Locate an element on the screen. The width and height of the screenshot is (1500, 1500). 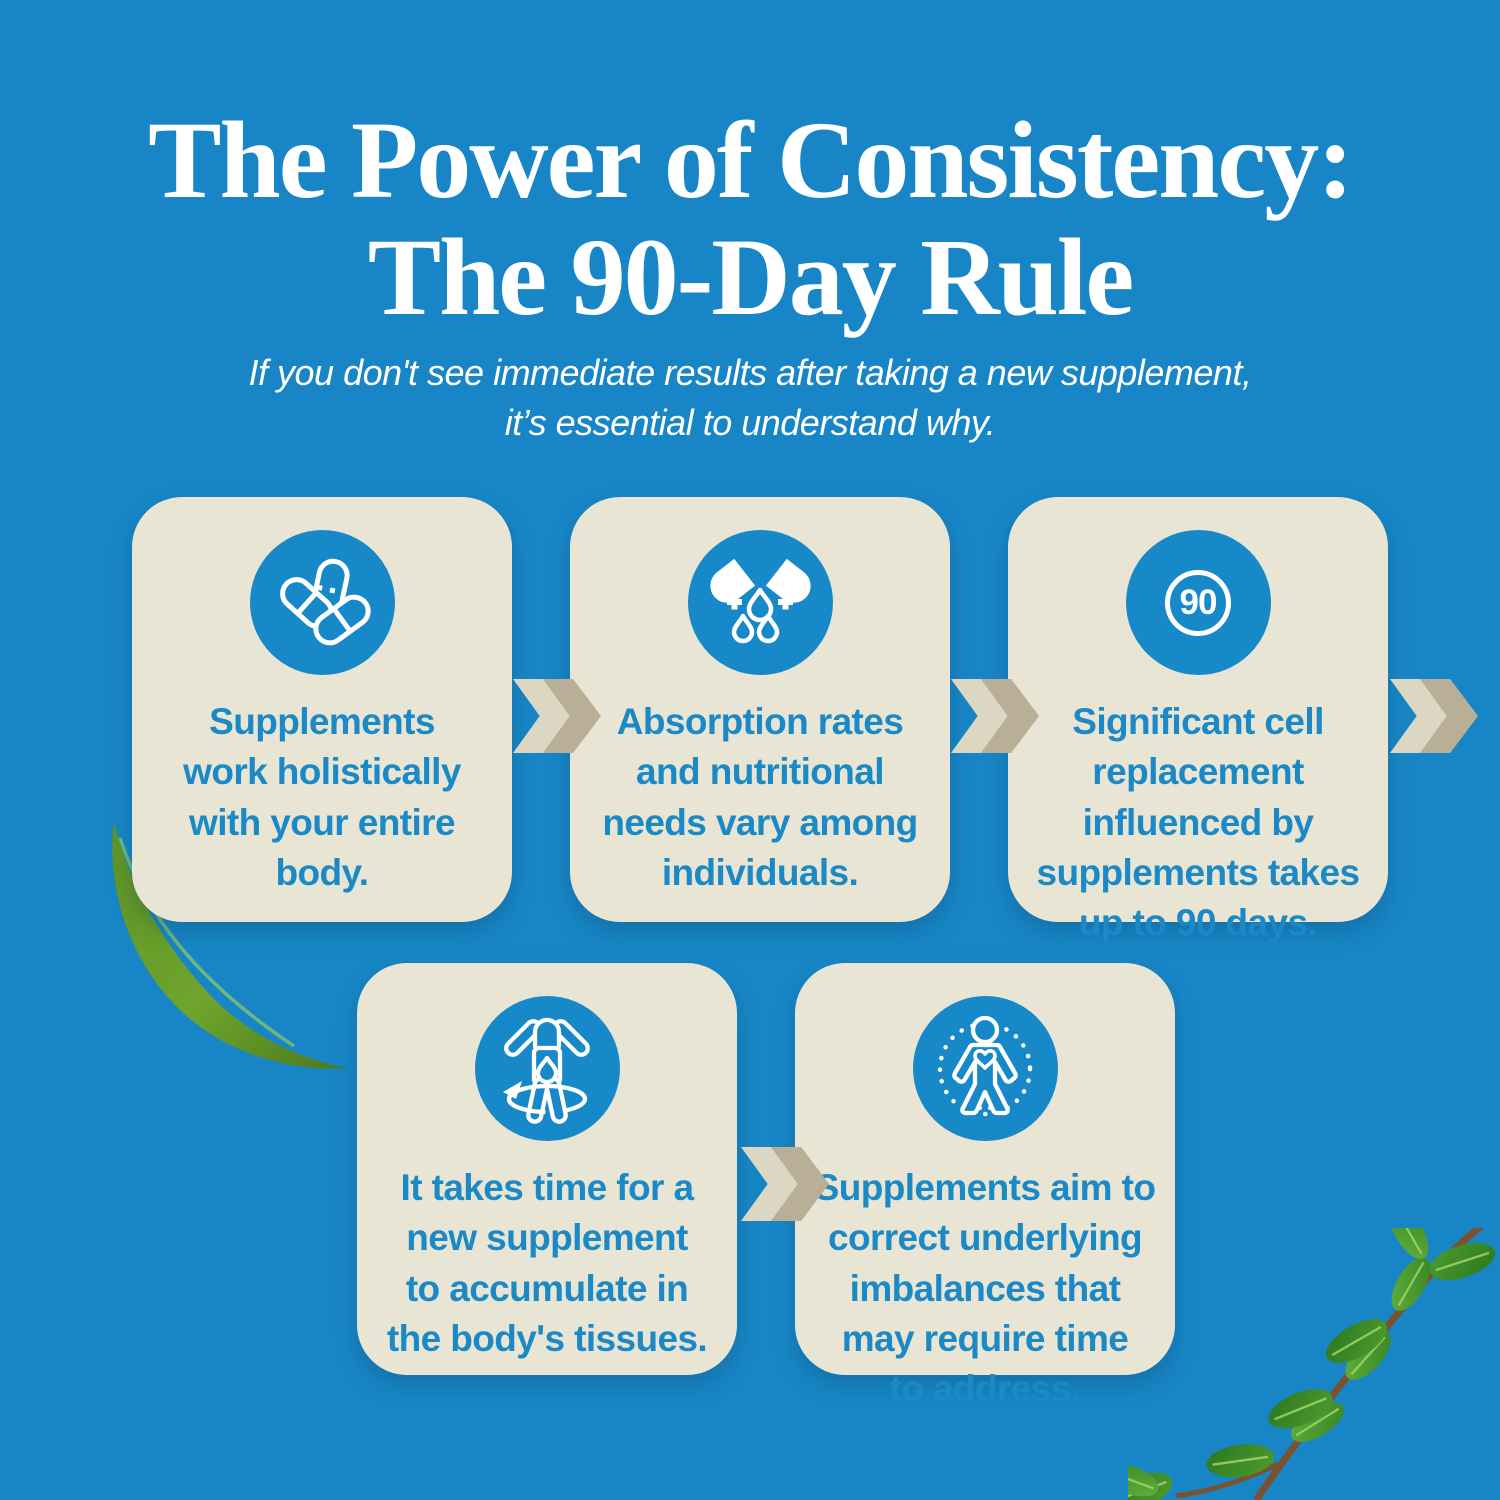
ninety-ring: 90 is located at coordinates (1198, 602).